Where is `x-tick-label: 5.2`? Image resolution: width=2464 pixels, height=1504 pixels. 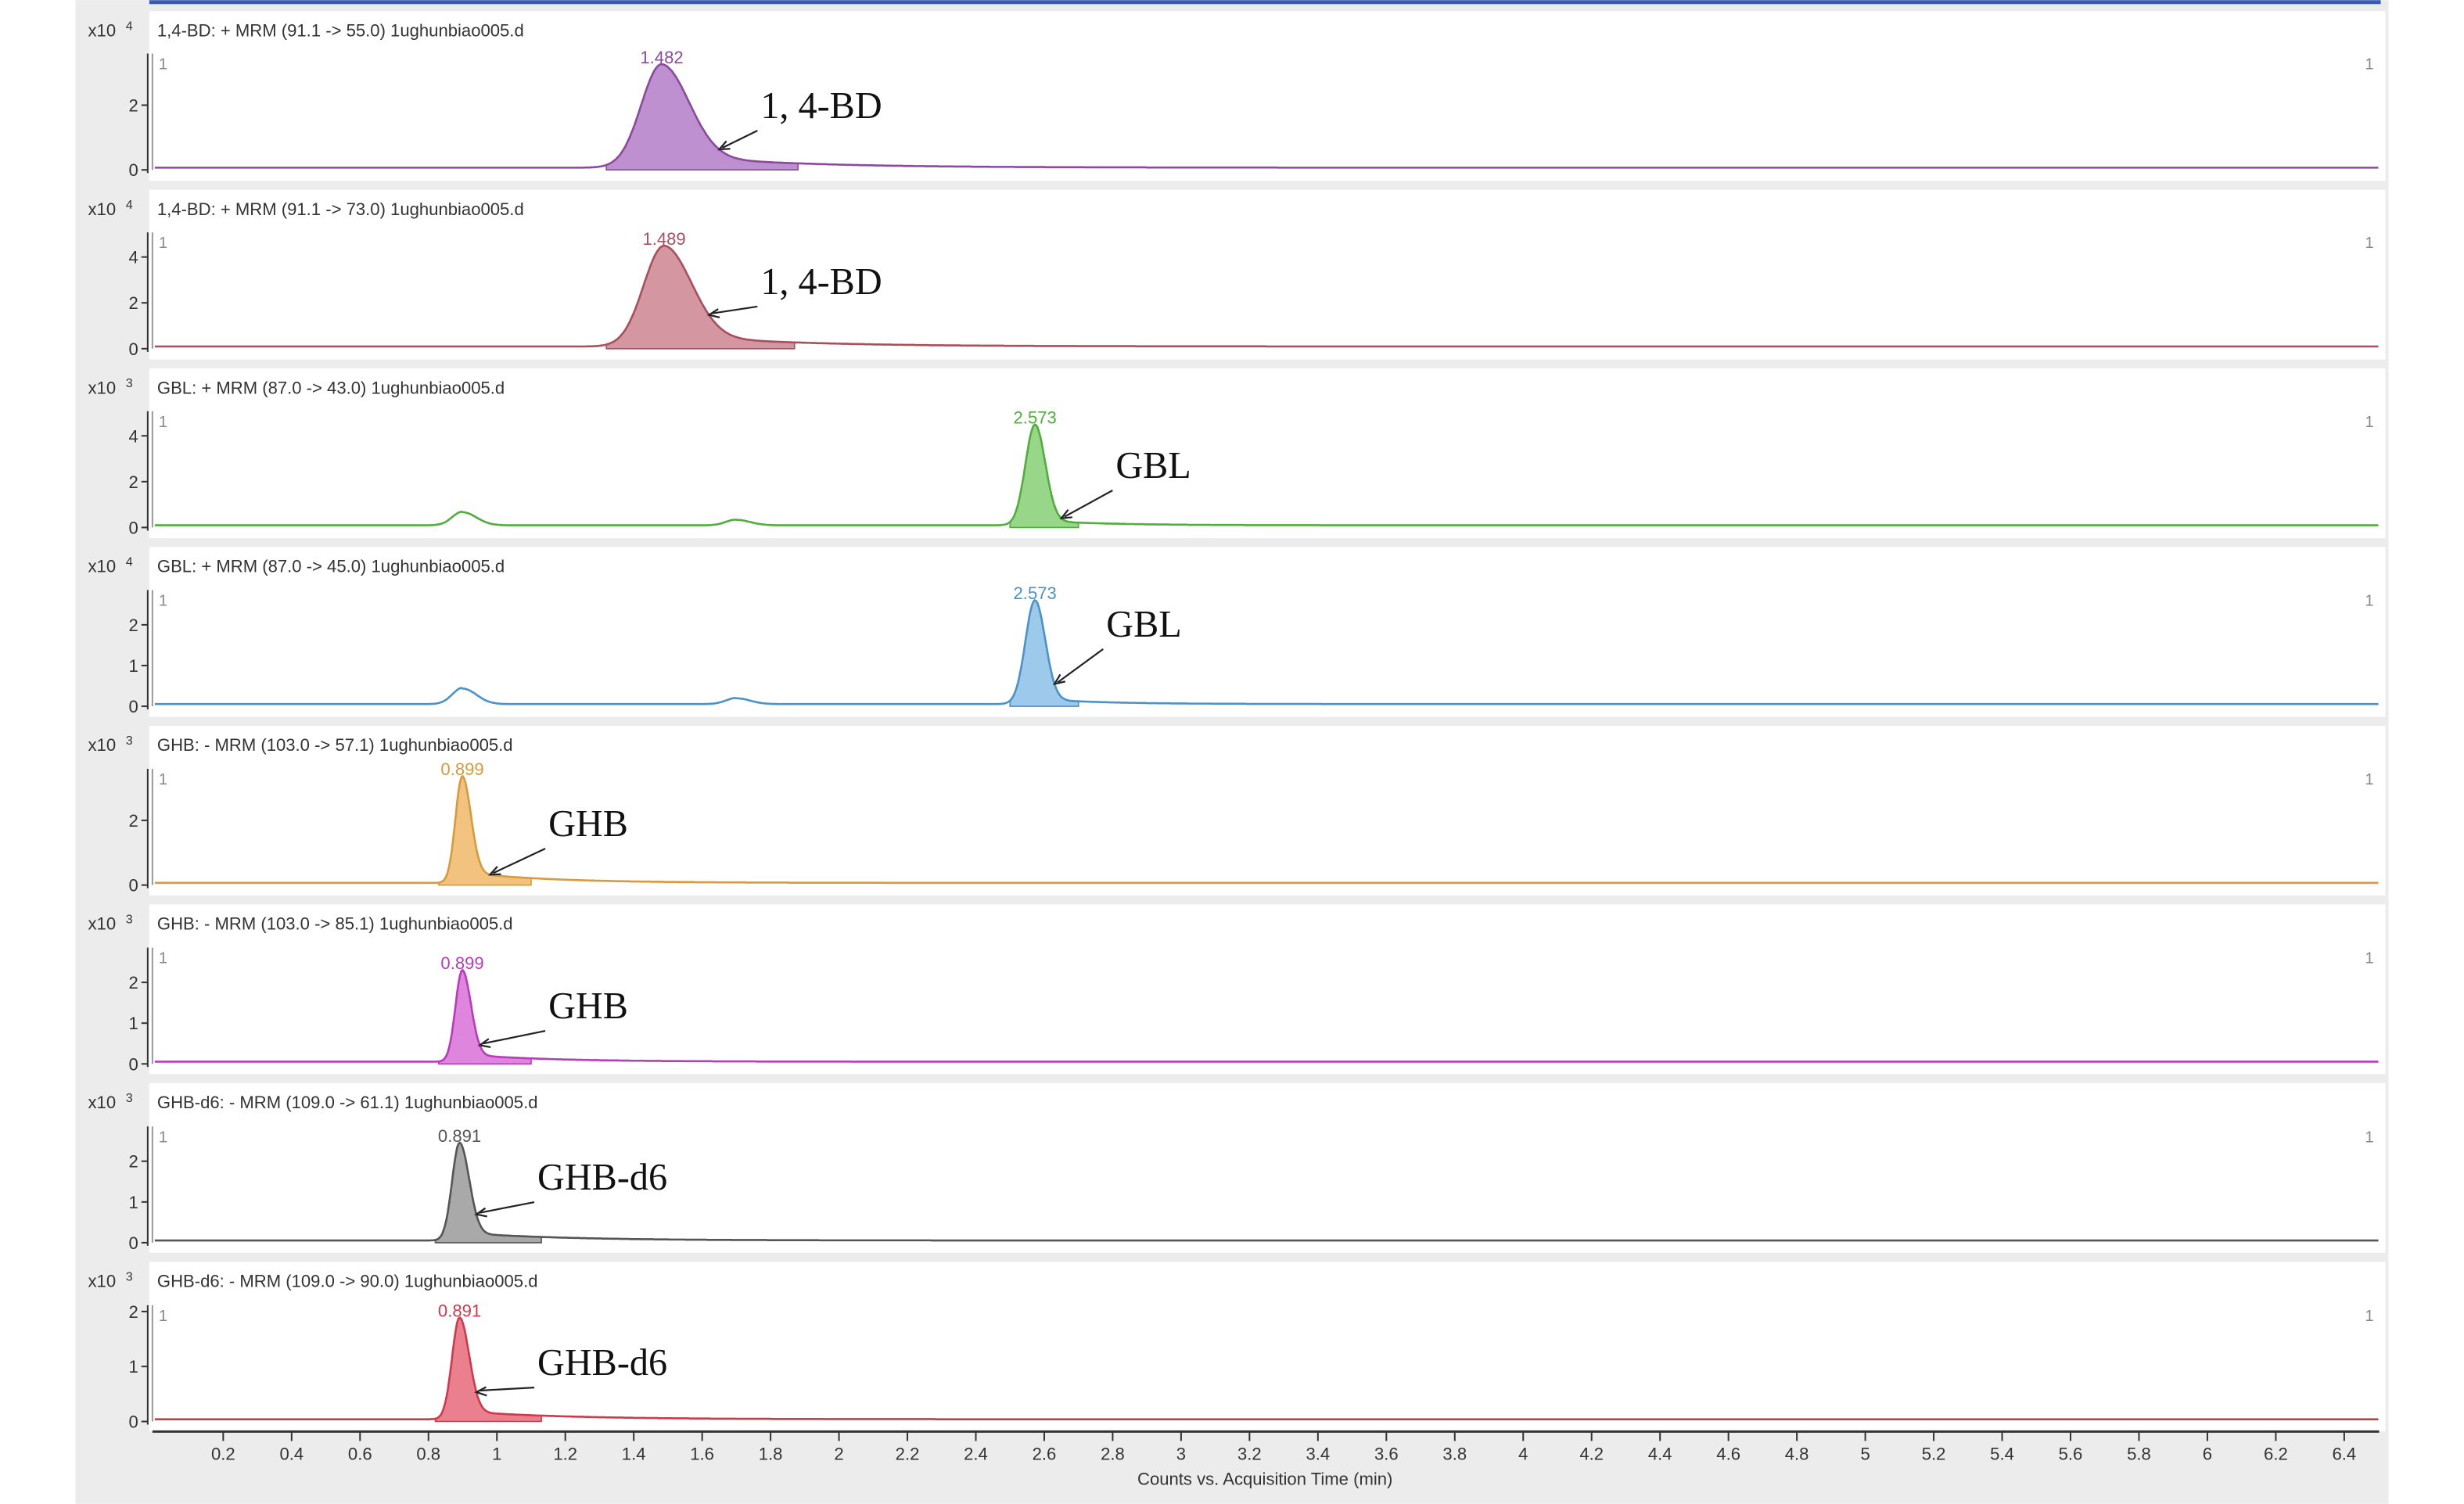
x-tick-label: 5.2 is located at coordinates (1934, 1454).